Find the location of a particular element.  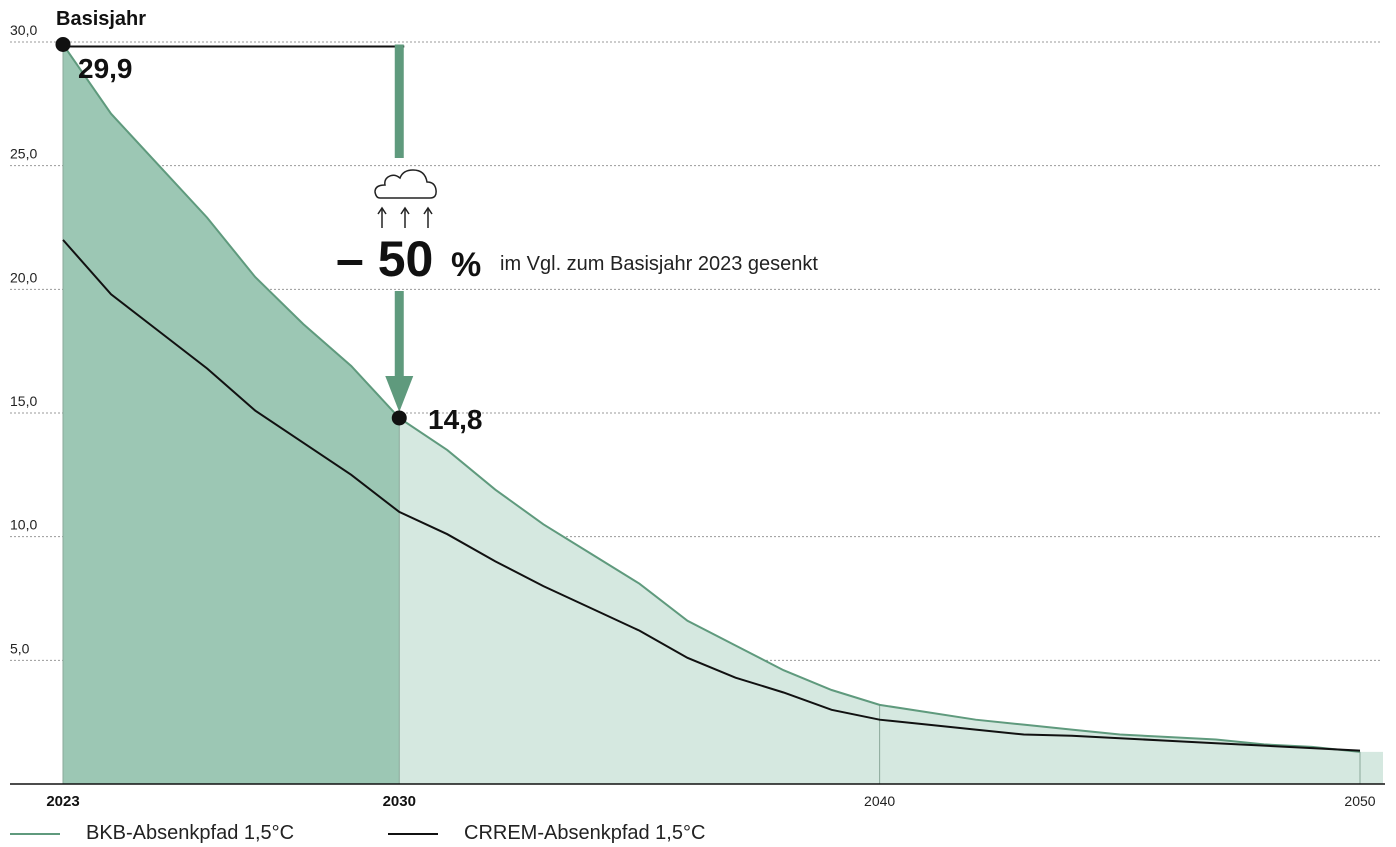

x-tick-label: 2040 is located at coordinates (879, 801).